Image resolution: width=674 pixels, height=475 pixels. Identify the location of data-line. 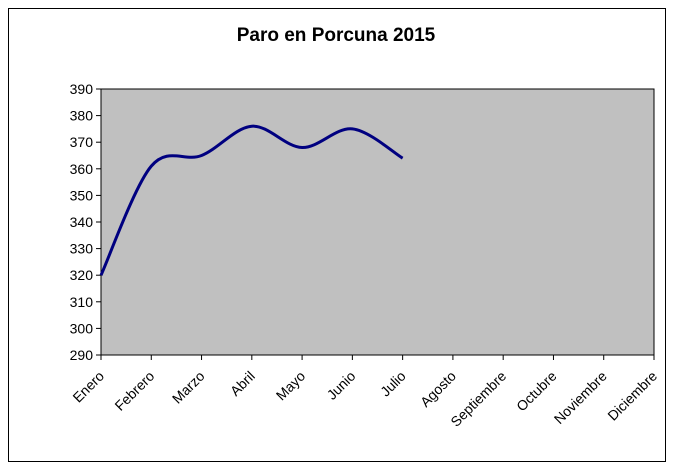
(251, 200).